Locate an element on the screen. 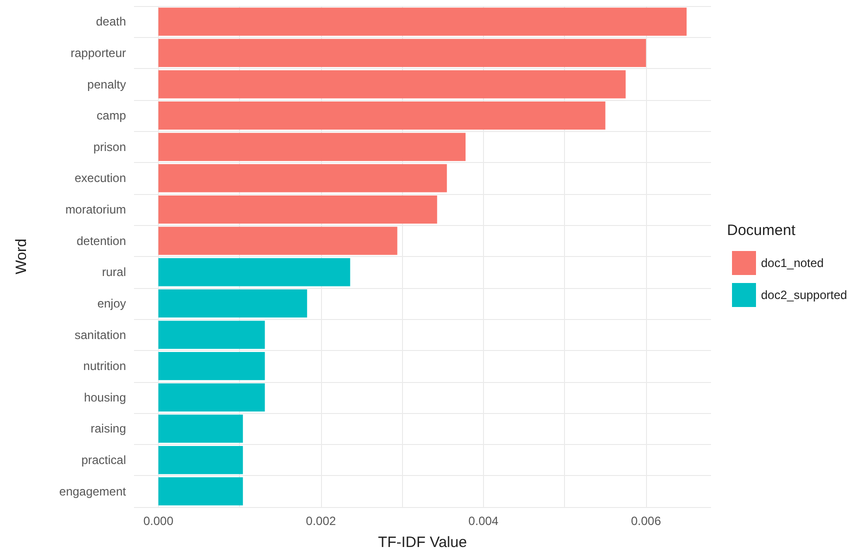  y-tick-label: housing is located at coordinates (105, 397).